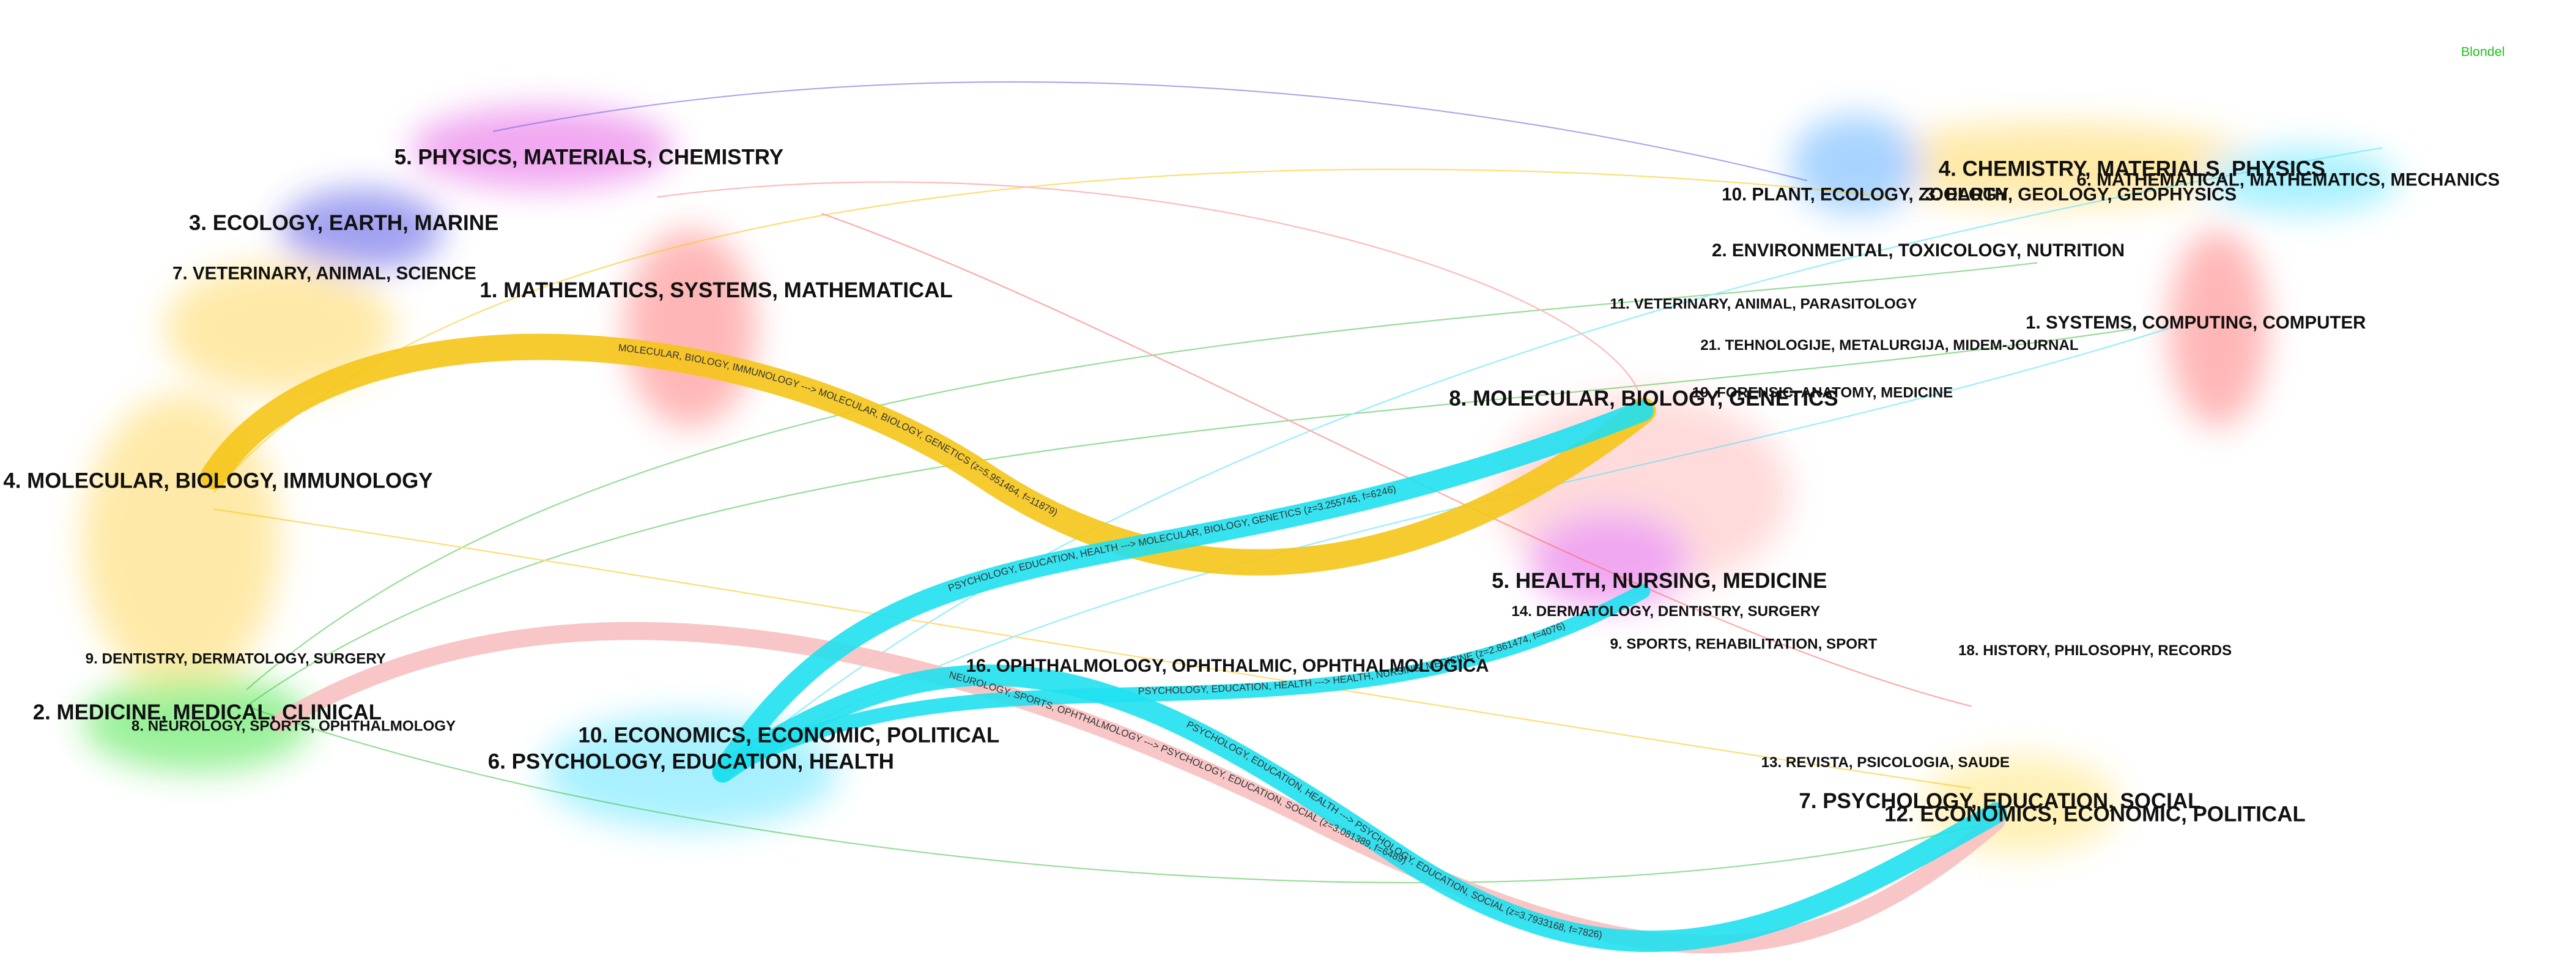 This screenshot has height=969, width=2576. Describe the element at coordinates (324, 273) in the screenshot. I see `cluster-label: 7. VETERINARY, ANIMAL, SCIENCE` at that location.